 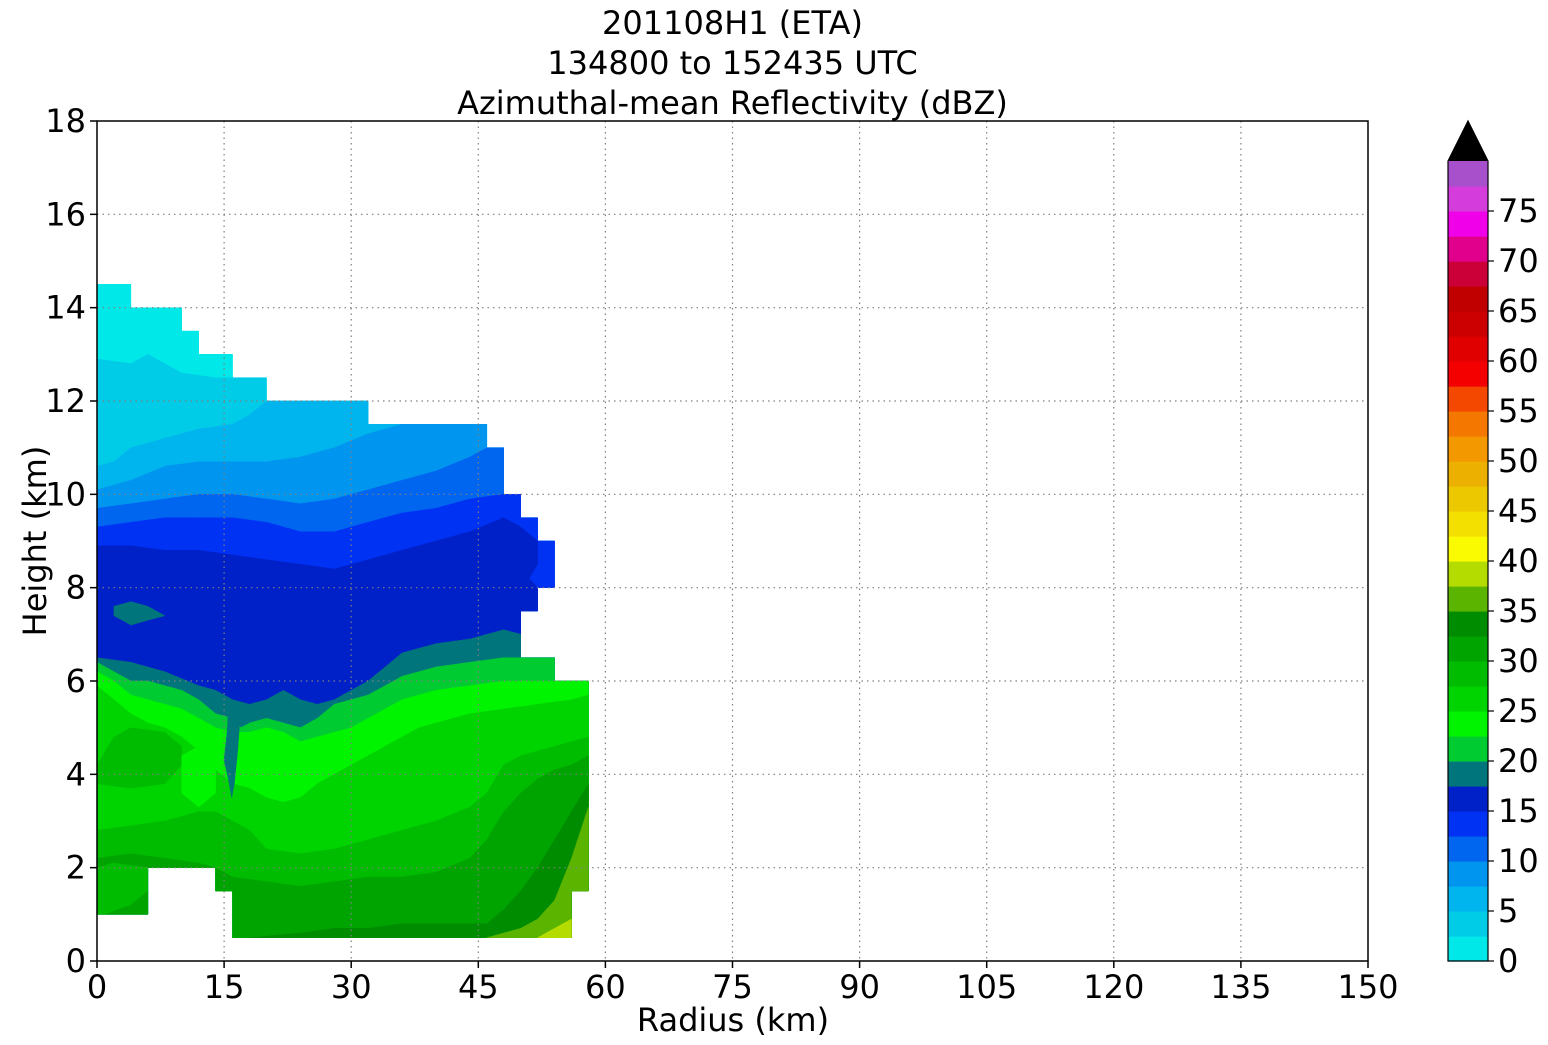 What do you see at coordinates (1518, 211) in the screenshot?
I see `colorbar-tick-label-15: 75` at bounding box center [1518, 211].